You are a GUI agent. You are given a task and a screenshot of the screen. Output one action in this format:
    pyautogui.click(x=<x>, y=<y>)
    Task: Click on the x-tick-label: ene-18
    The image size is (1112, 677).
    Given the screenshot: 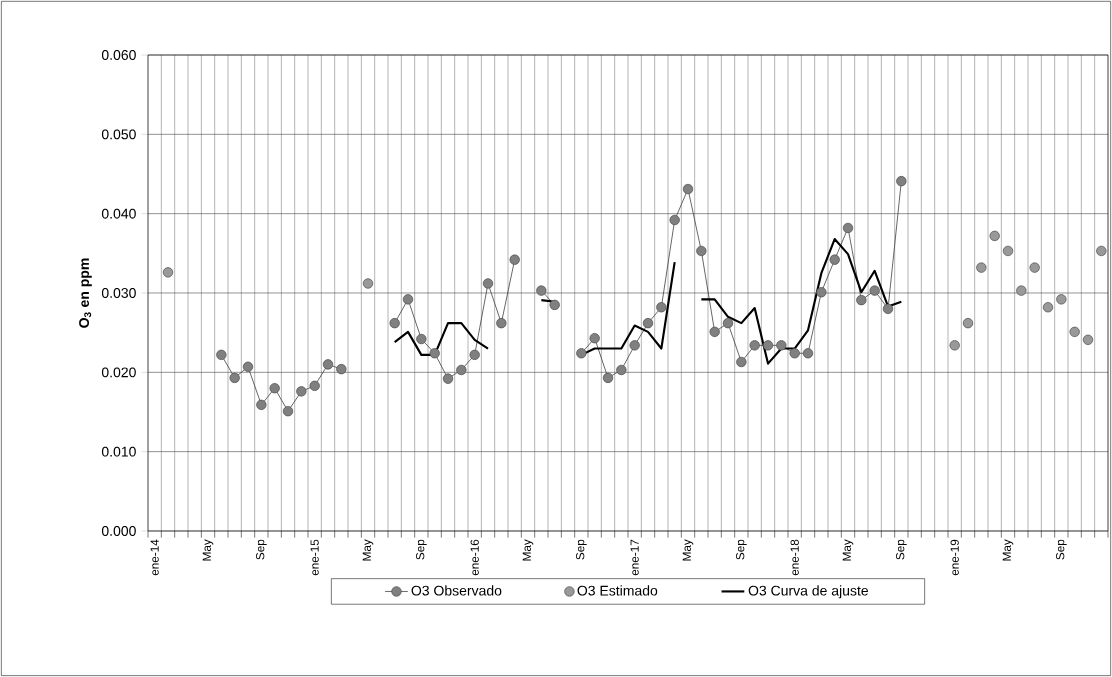 What is the action you would take?
    pyautogui.click(x=794, y=557)
    